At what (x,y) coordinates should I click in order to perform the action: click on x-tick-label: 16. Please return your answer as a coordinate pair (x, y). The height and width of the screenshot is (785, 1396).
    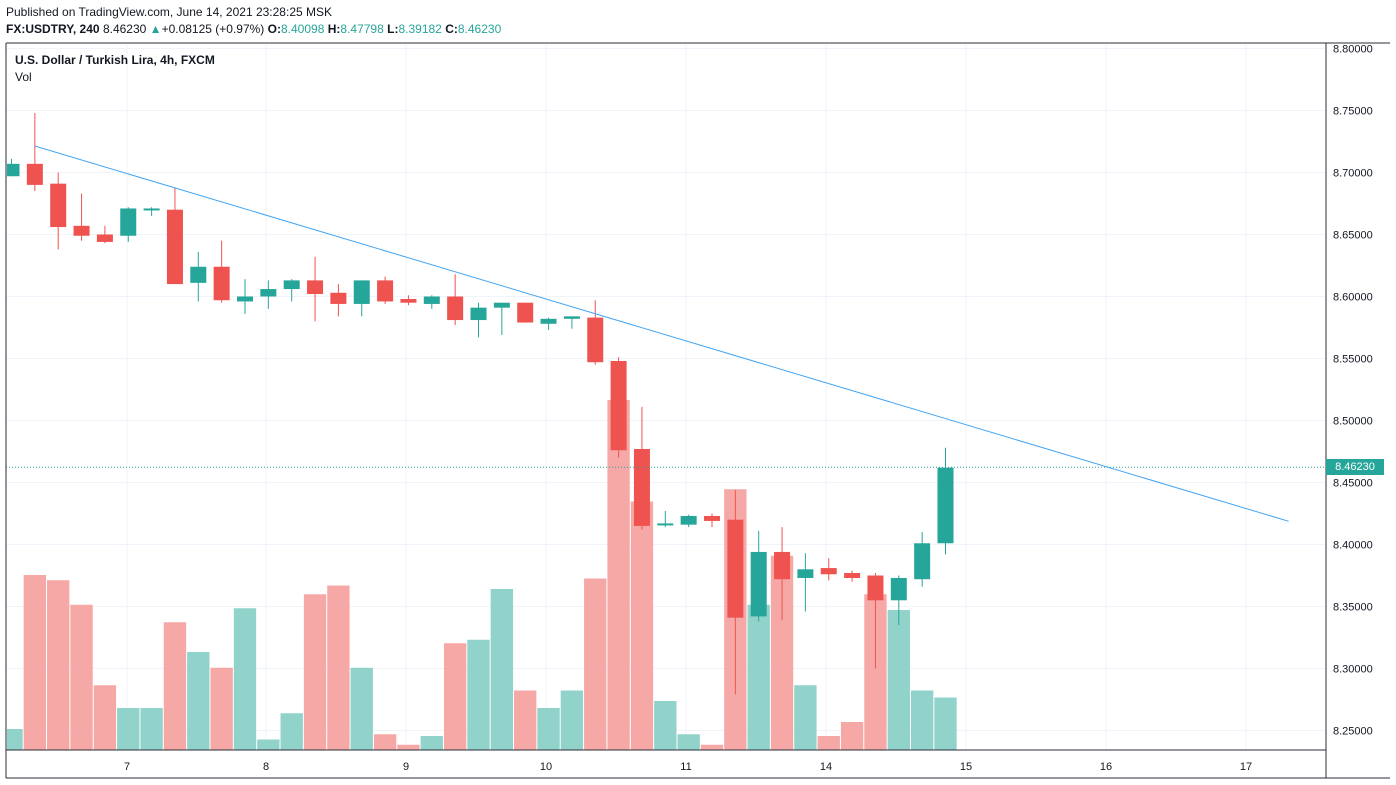
    Looking at the image, I should click on (1106, 767).